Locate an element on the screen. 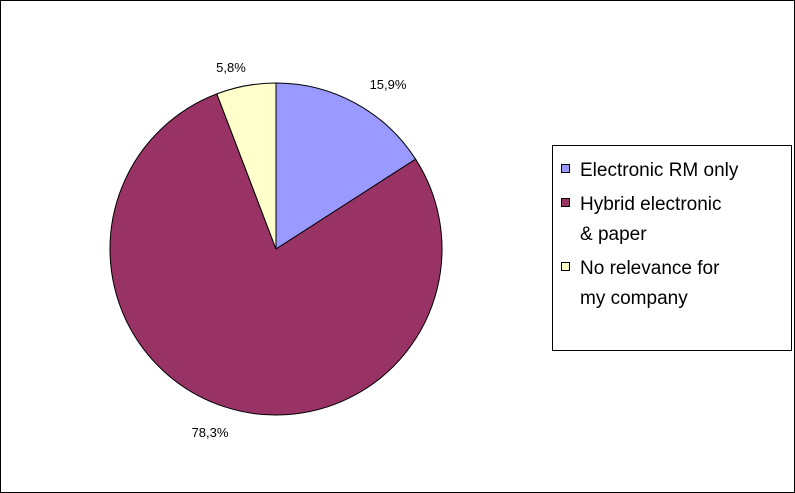 Image resolution: width=795 pixels, height=493 pixels. legend-swatch-electronic-rm-only is located at coordinates (565, 168).